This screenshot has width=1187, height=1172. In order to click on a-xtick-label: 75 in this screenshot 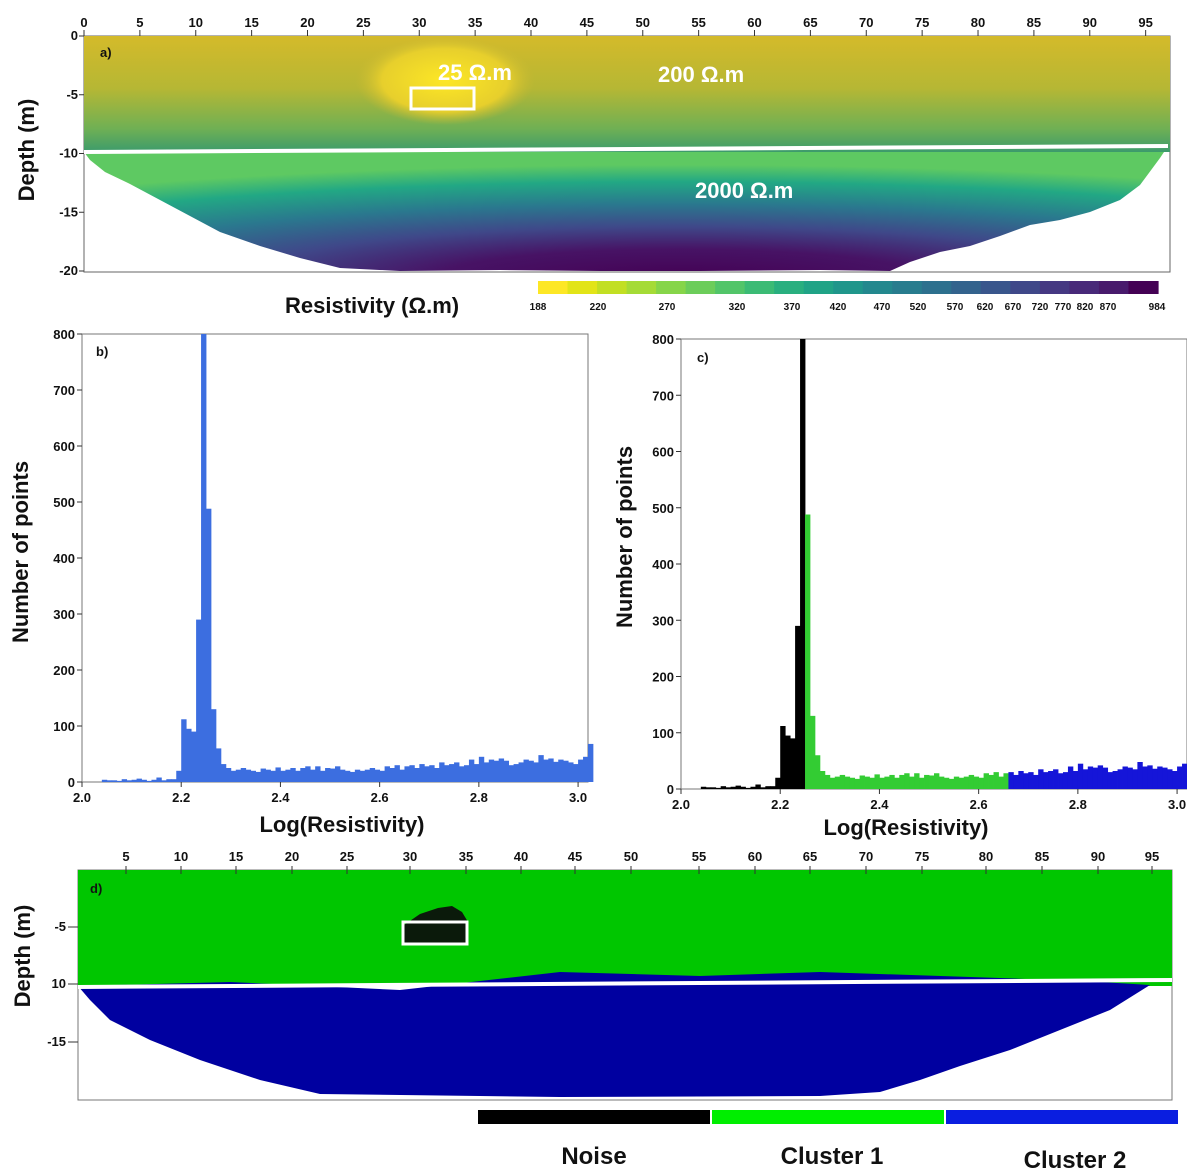, I will do `click(922, 22)`.